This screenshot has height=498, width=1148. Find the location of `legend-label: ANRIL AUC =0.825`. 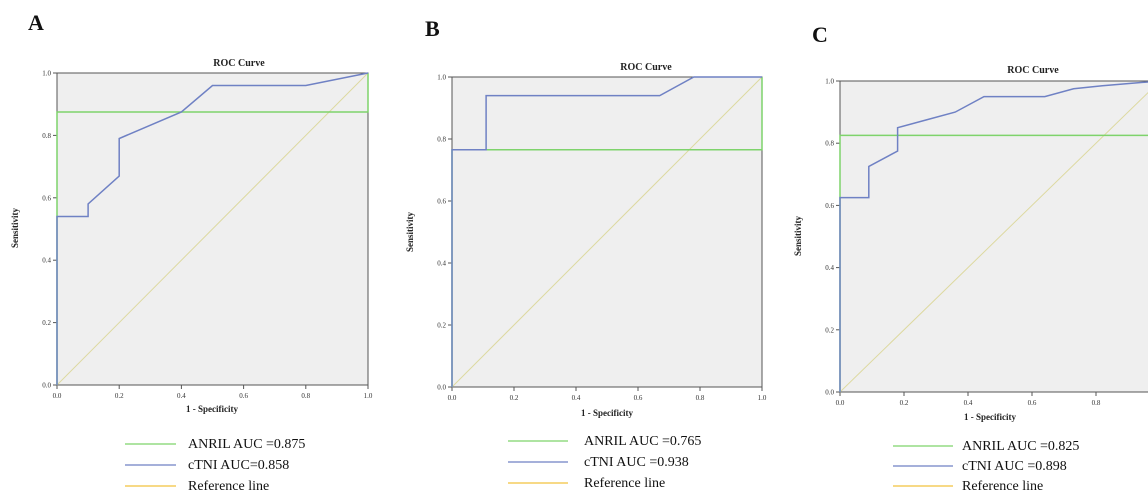

legend-label: ANRIL AUC =0.825 is located at coordinates (1020, 446).